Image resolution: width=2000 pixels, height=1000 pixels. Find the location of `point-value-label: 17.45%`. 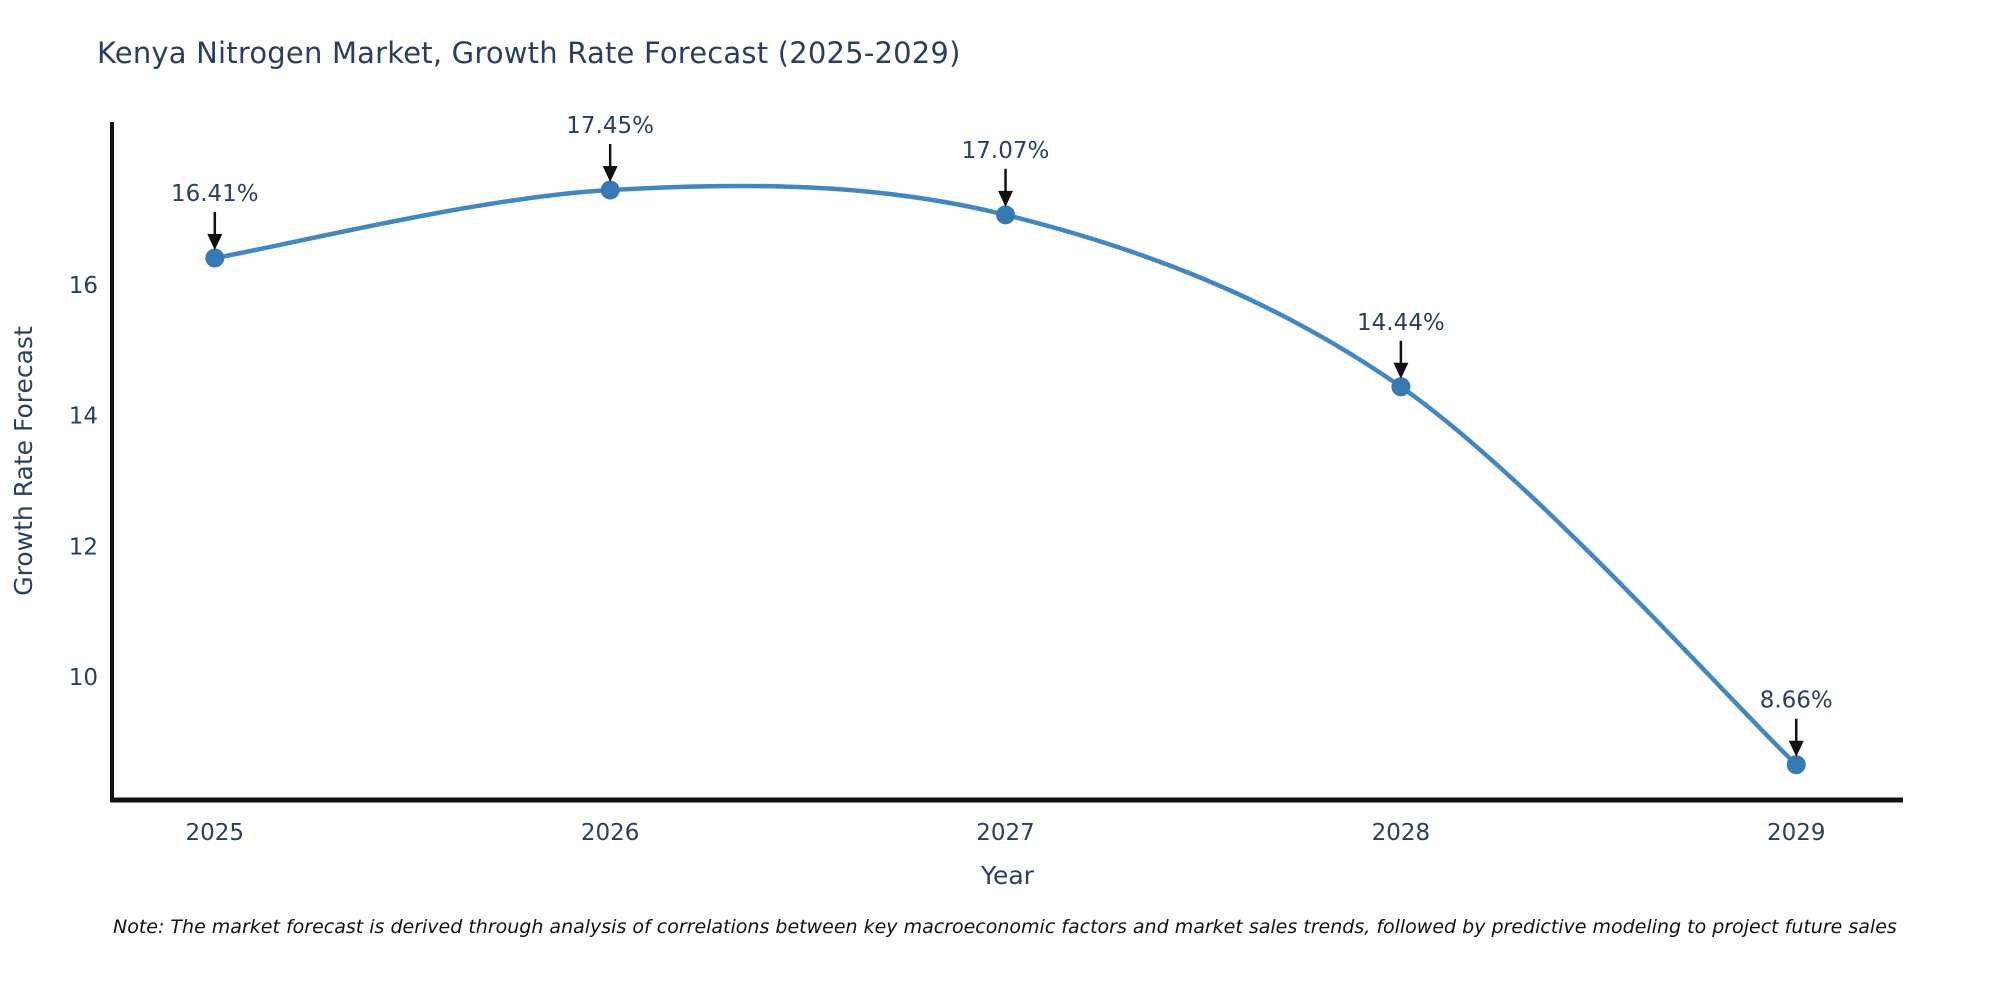

point-value-label: 17.45% is located at coordinates (610, 126).